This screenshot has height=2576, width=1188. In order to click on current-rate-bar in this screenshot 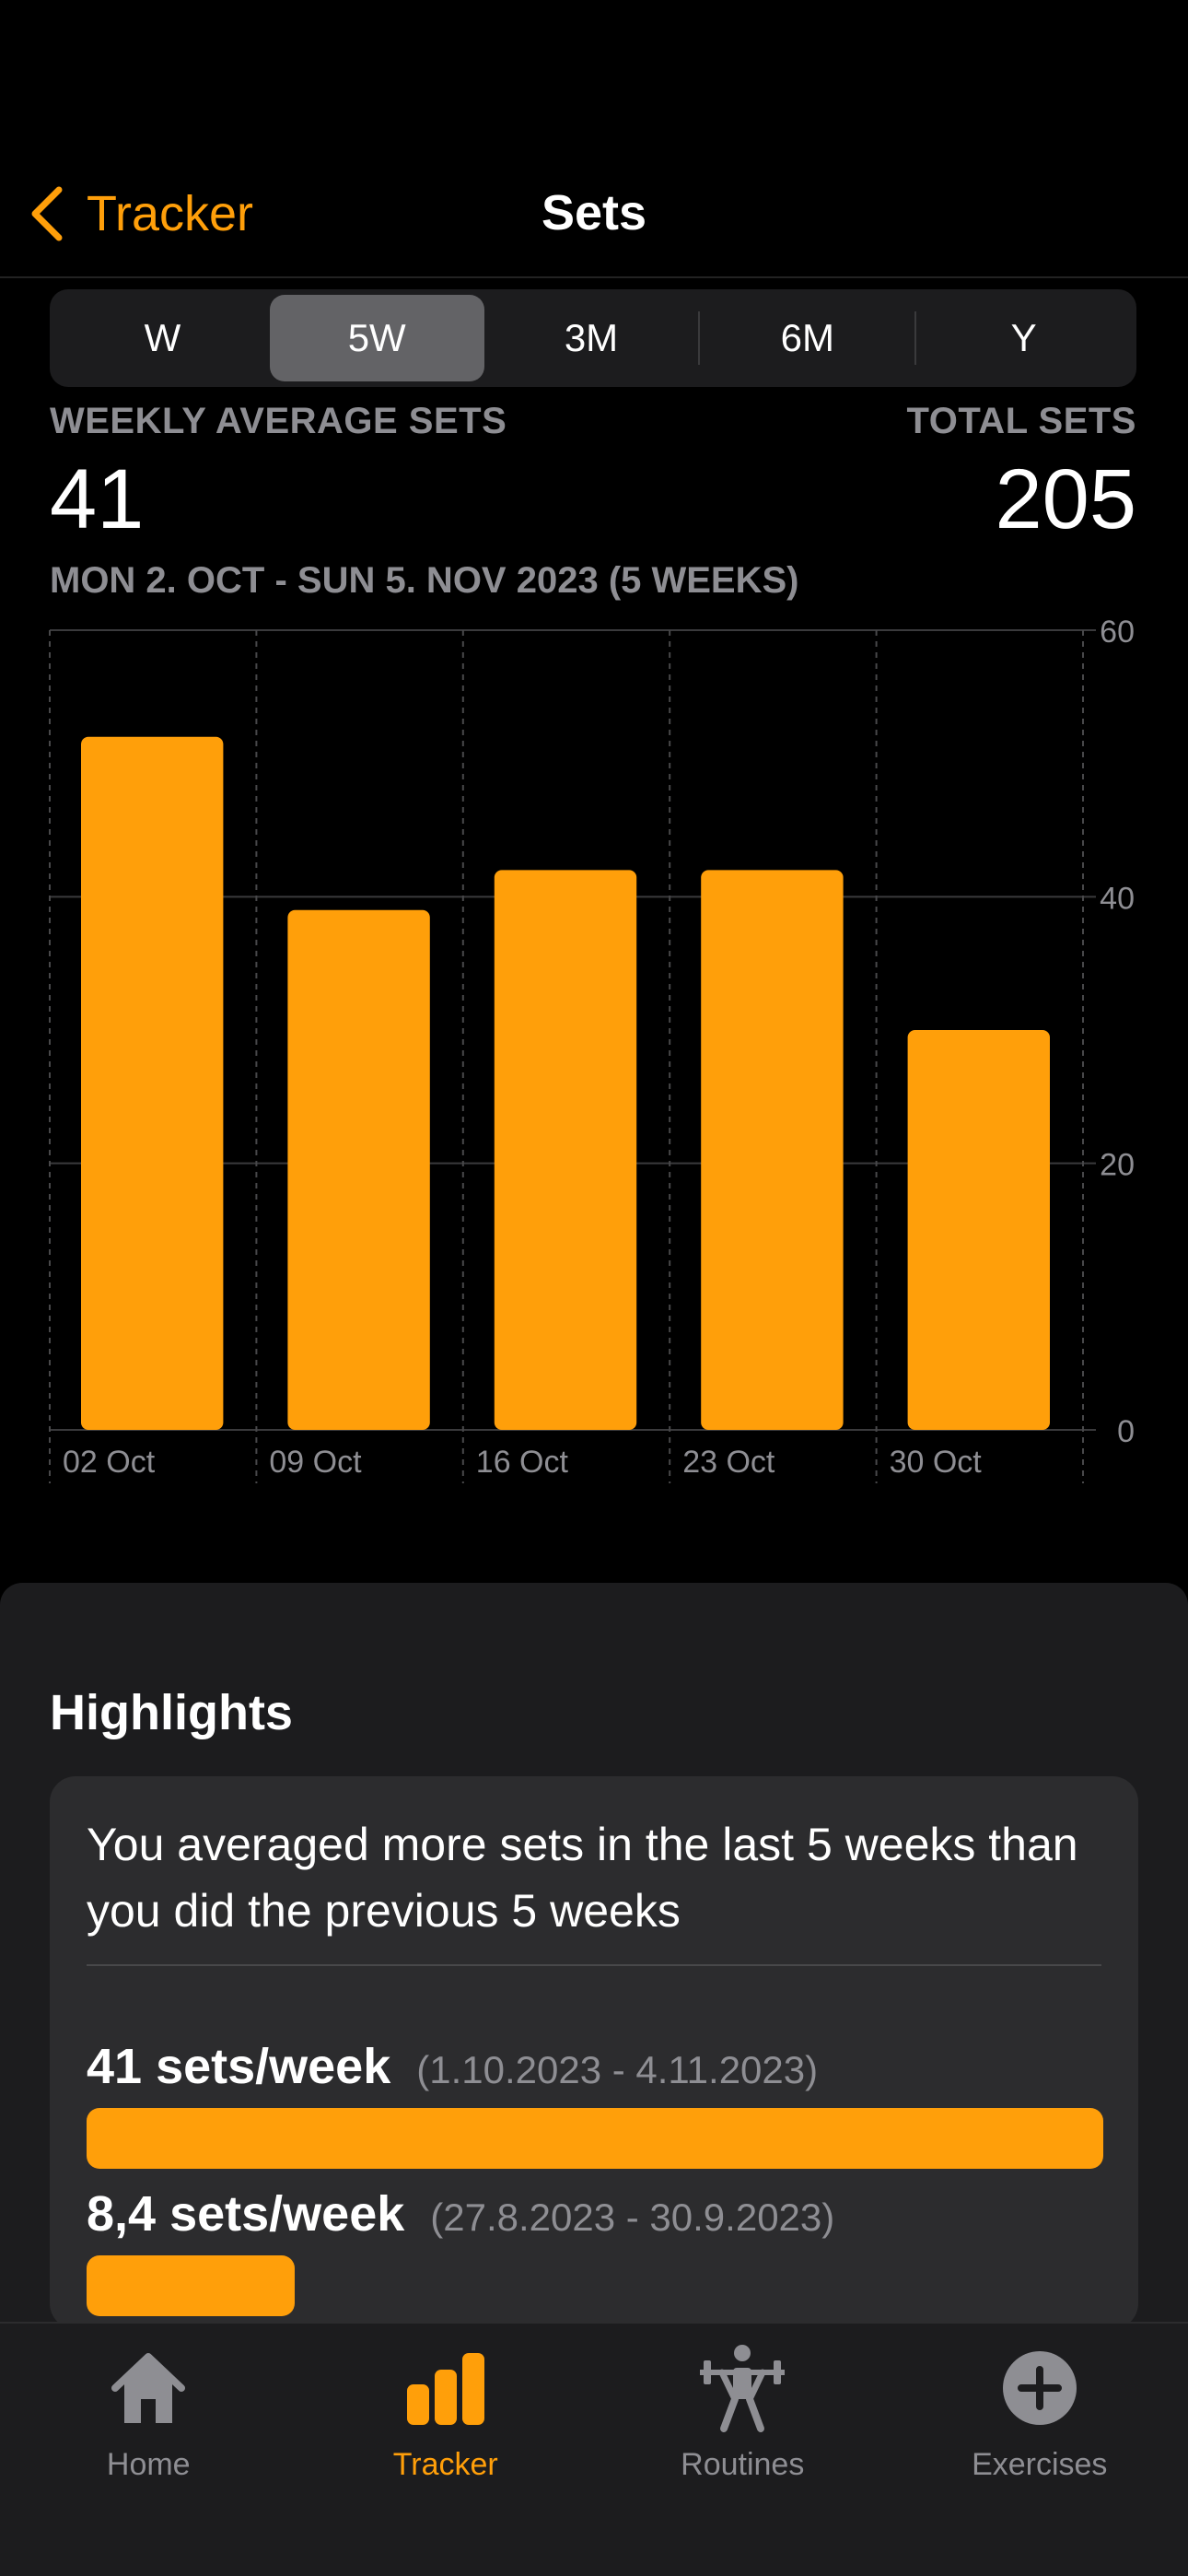, I will do `click(595, 2138)`.